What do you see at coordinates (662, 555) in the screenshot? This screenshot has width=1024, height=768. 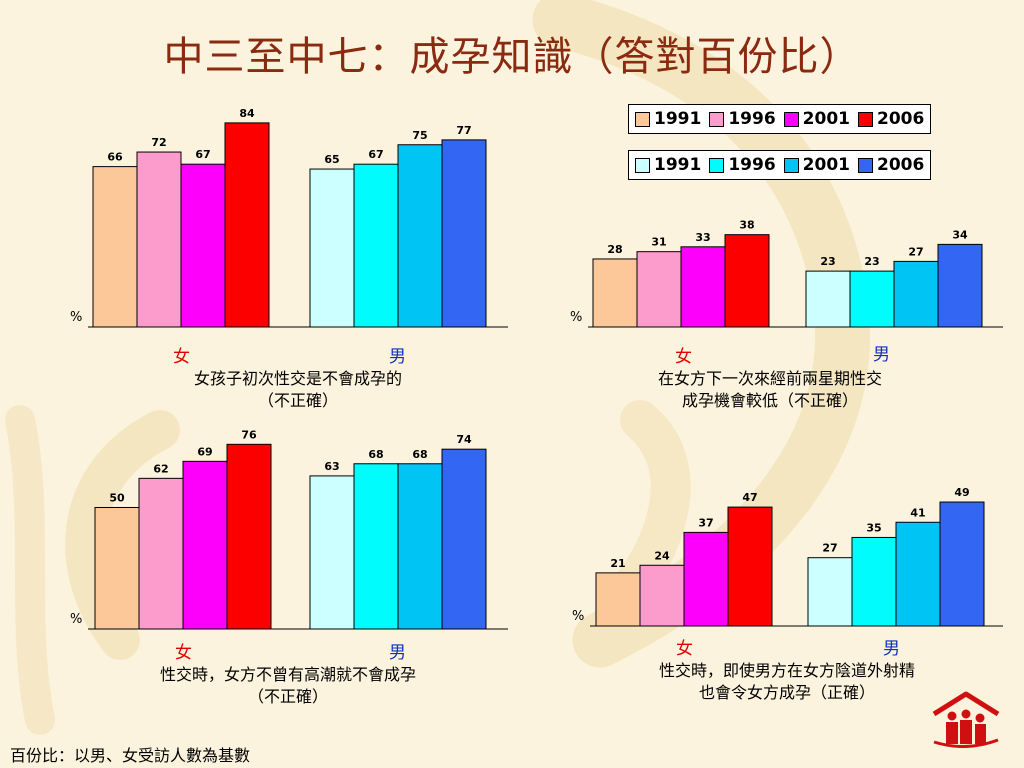 I see `data-label: 24` at bounding box center [662, 555].